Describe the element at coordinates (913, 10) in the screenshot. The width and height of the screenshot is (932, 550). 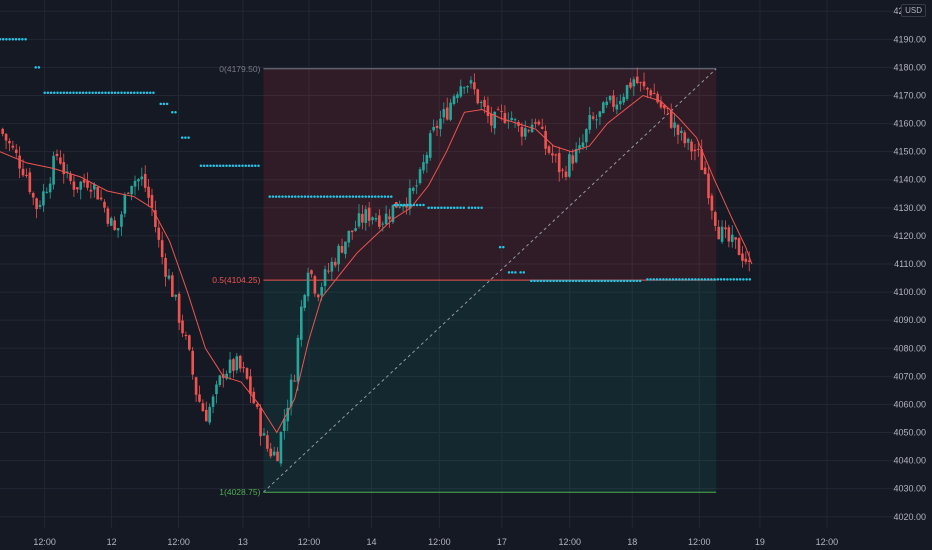
I see `currency-label: USD` at that location.